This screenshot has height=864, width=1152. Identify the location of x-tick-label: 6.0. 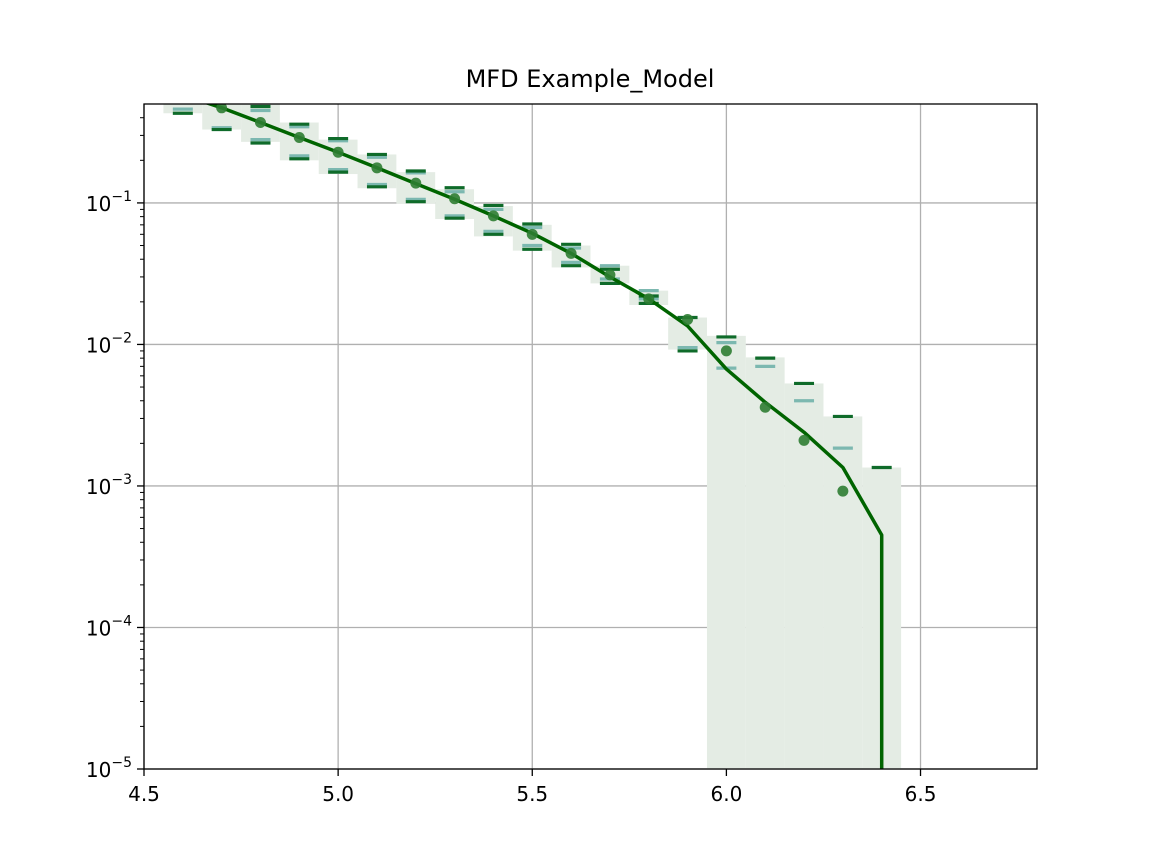
(726, 794).